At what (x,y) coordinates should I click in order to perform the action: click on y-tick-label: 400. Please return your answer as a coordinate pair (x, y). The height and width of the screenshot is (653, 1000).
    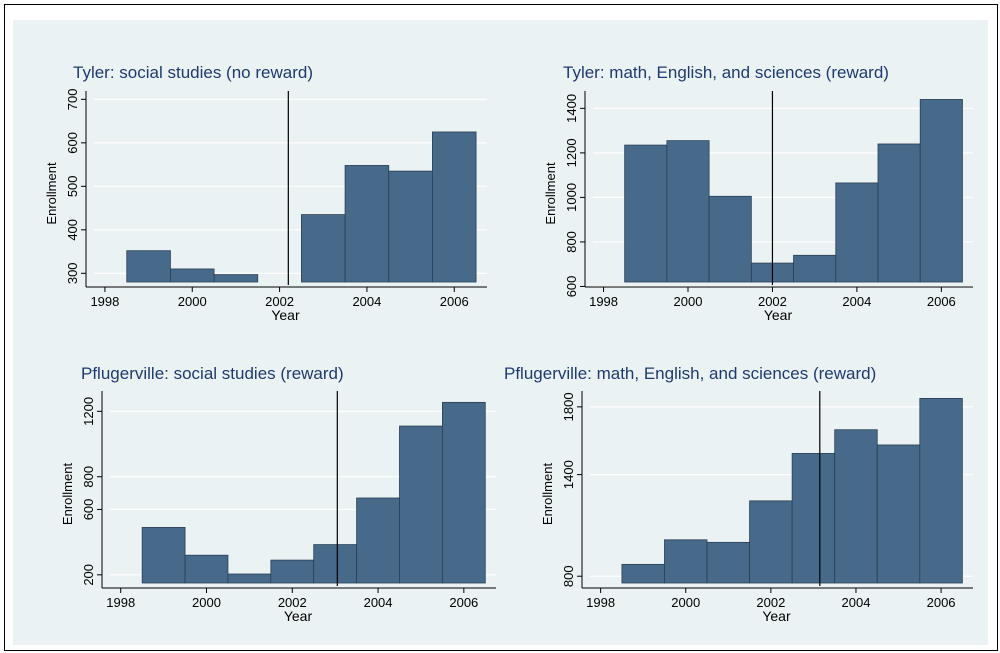
    Looking at the image, I should click on (72, 230).